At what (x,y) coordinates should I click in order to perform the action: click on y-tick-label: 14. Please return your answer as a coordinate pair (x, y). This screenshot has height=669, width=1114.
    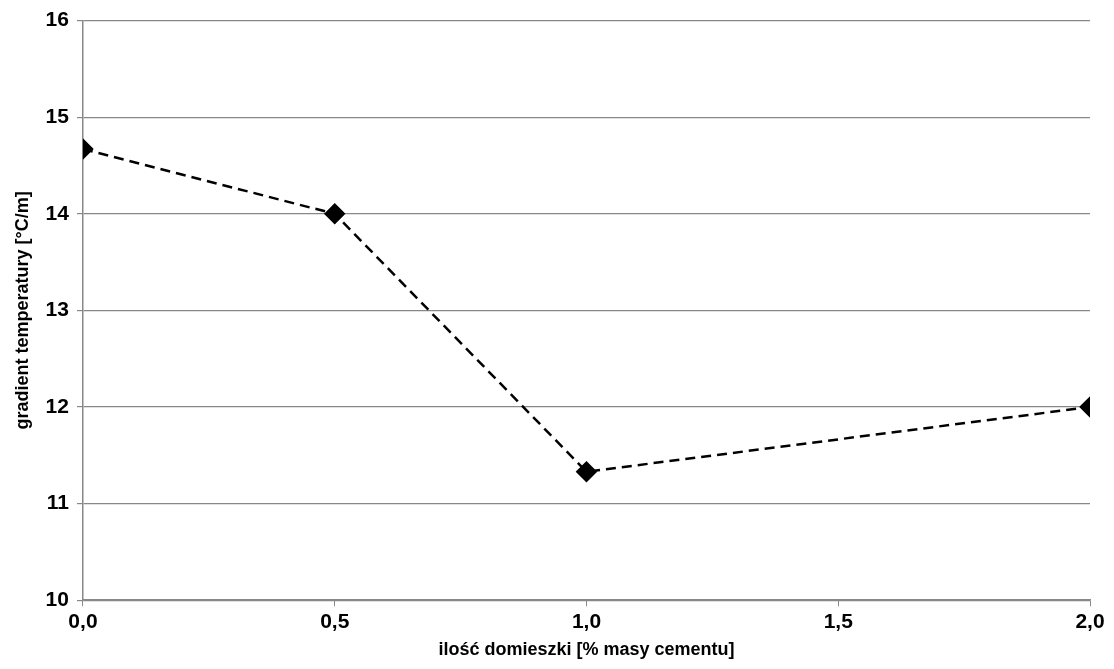
    Looking at the image, I should click on (57, 212).